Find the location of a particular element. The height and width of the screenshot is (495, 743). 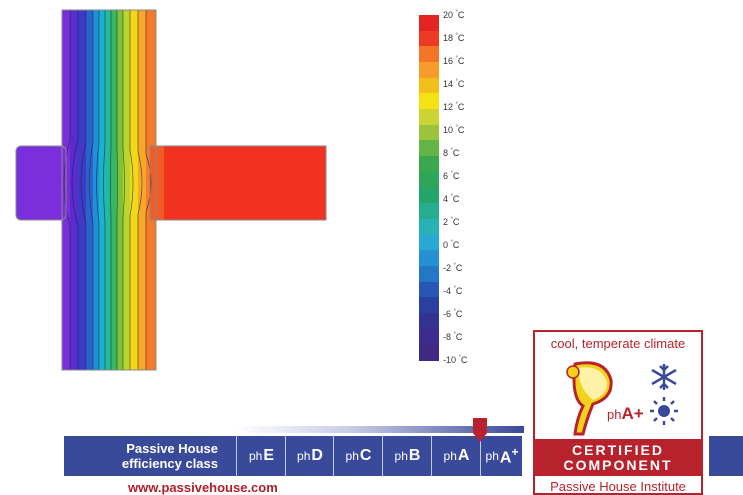

efficiency-class-b: ph B is located at coordinates (407, 456).